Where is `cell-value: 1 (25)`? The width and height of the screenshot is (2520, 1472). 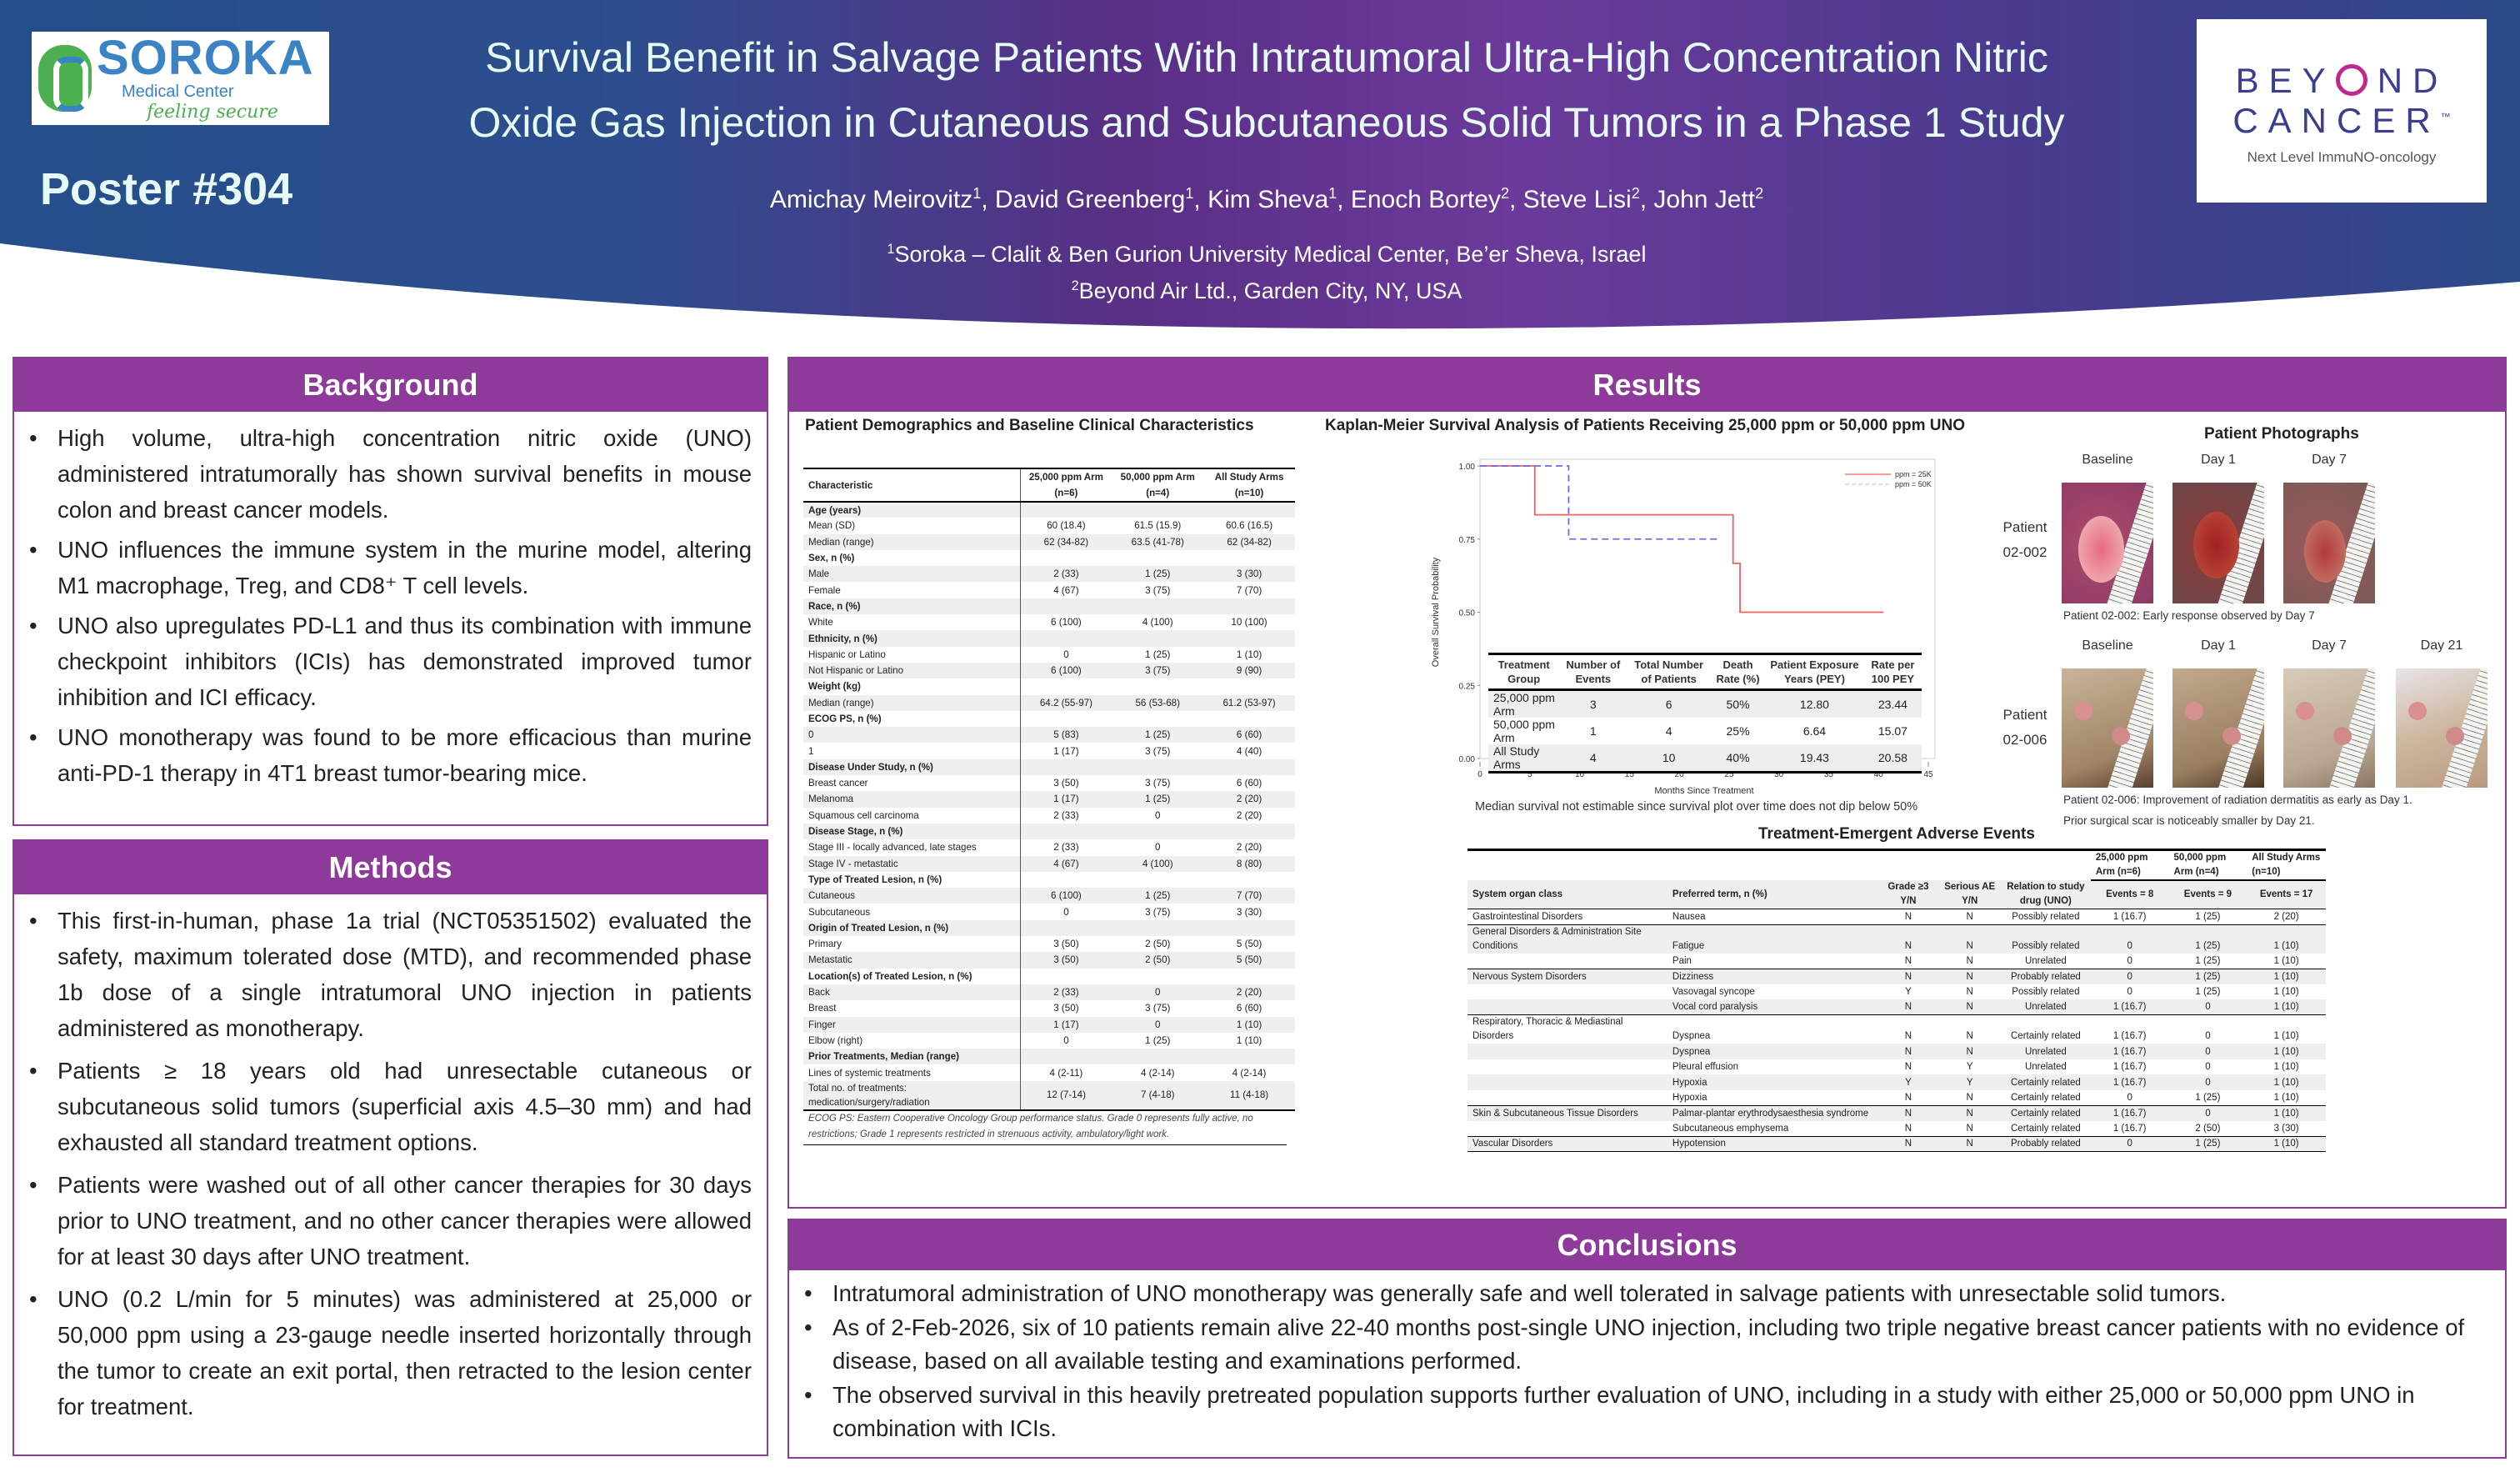 cell-value: 1 (25) is located at coordinates (2208, 977).